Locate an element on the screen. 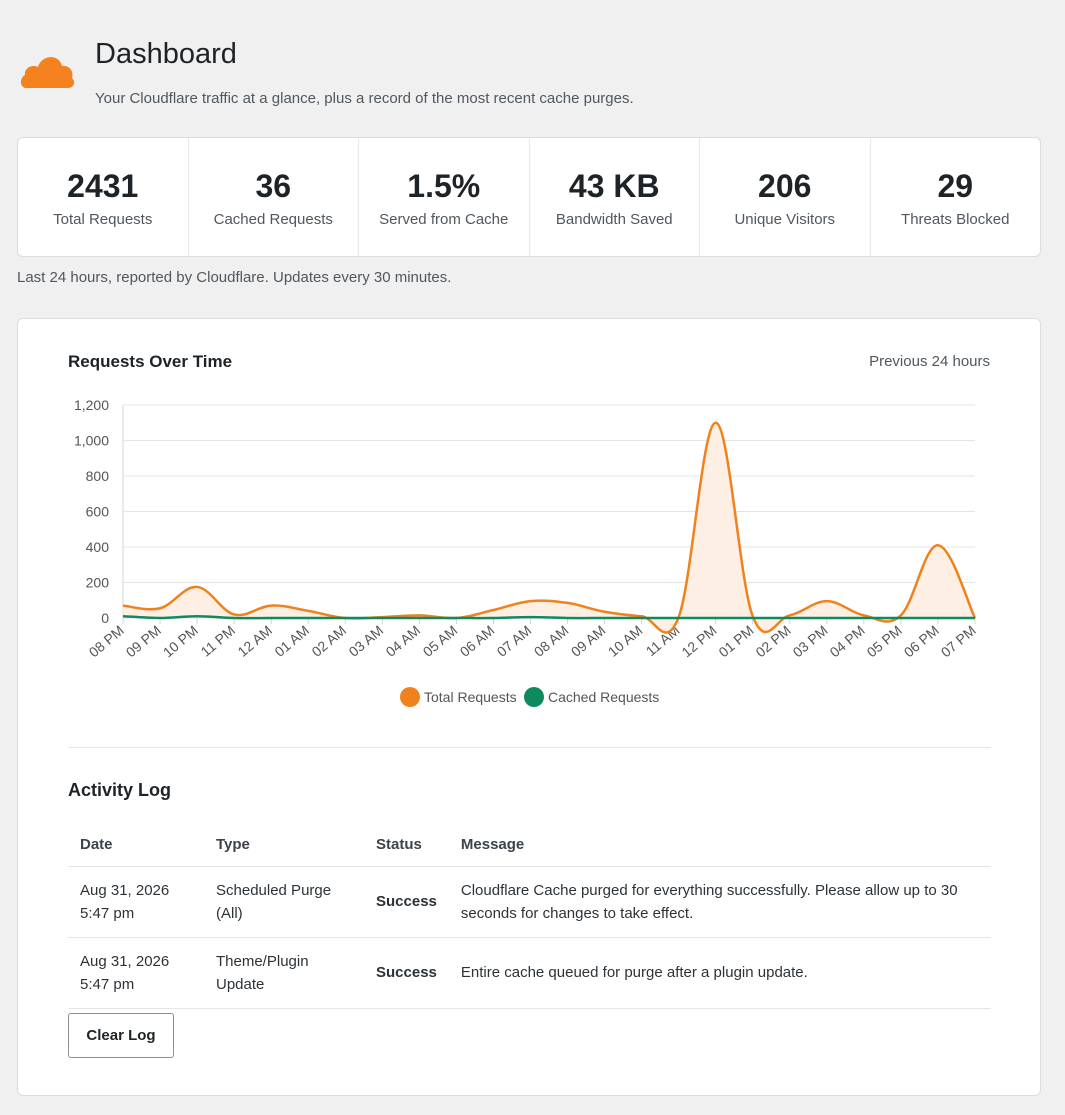  x-tick-label: 07 PM is located at coordinates (958, 641).